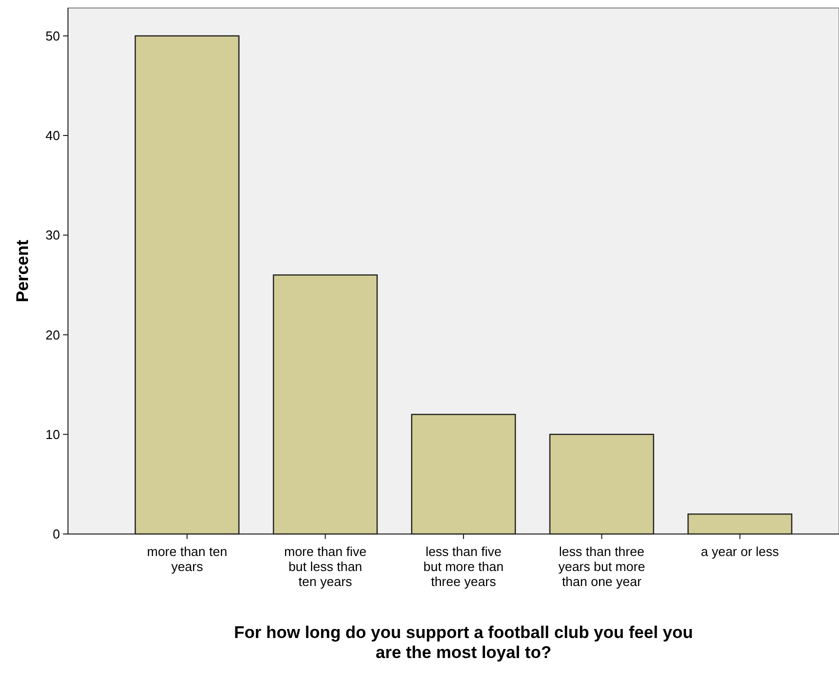  Describe the element at coordinates (53, 434) in the screenshot. I see `y-tick-label: 10` at that location.